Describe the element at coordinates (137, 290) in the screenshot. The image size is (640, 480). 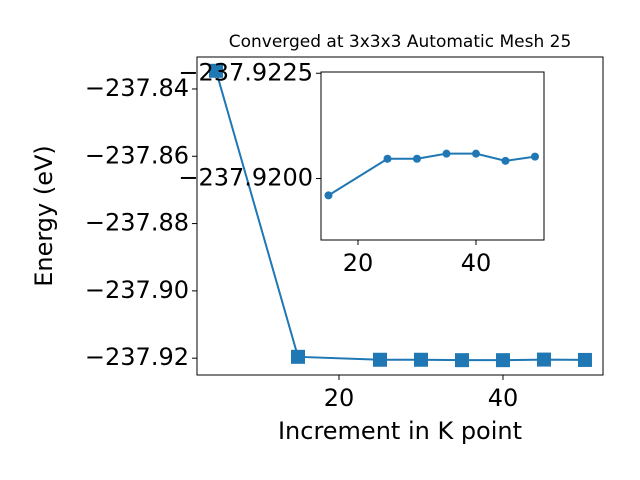
I see `y-tick-label: −237.90` at that location.